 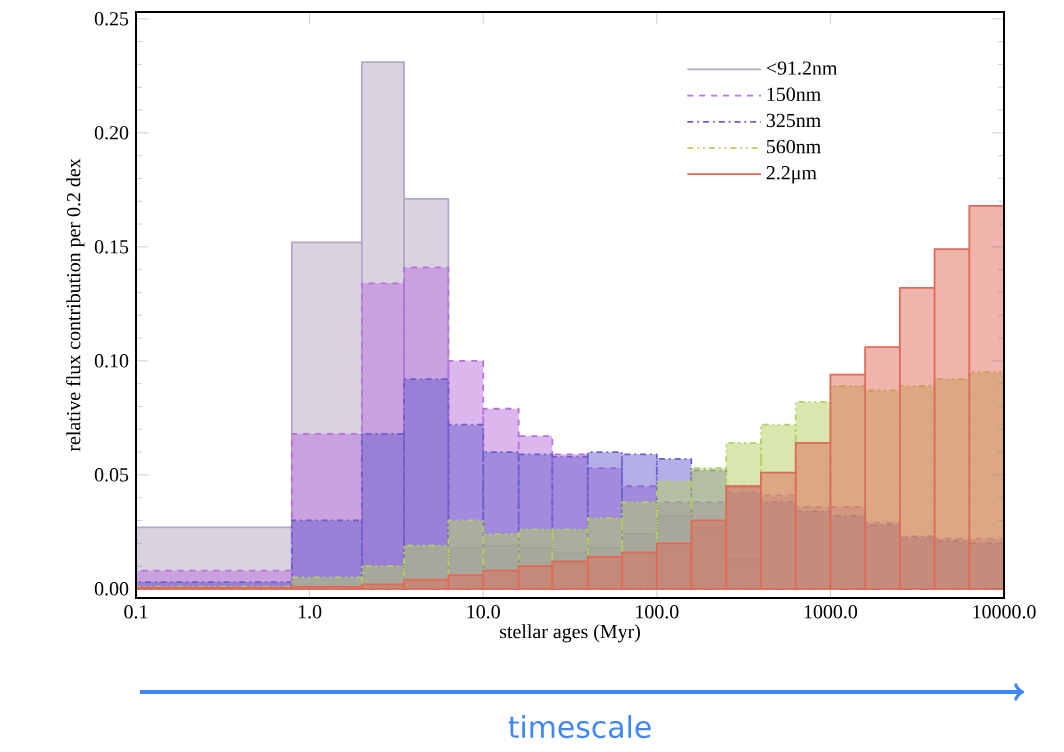 I want to click on text: timescale, so click(x=579, y=727).